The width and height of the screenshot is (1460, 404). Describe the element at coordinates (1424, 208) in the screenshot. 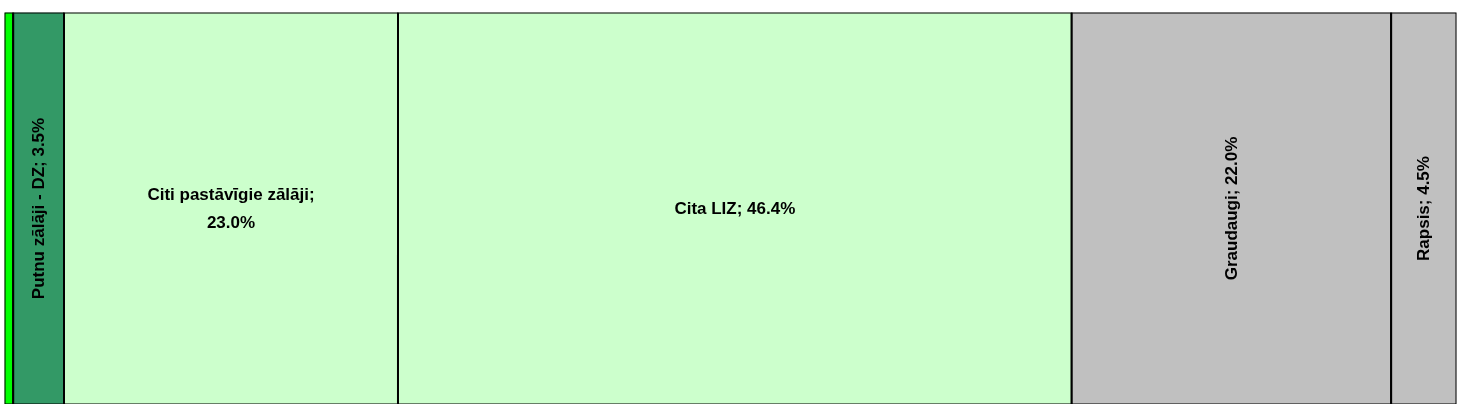

I see `data-label: Rapsis; 4.5%` at that location.